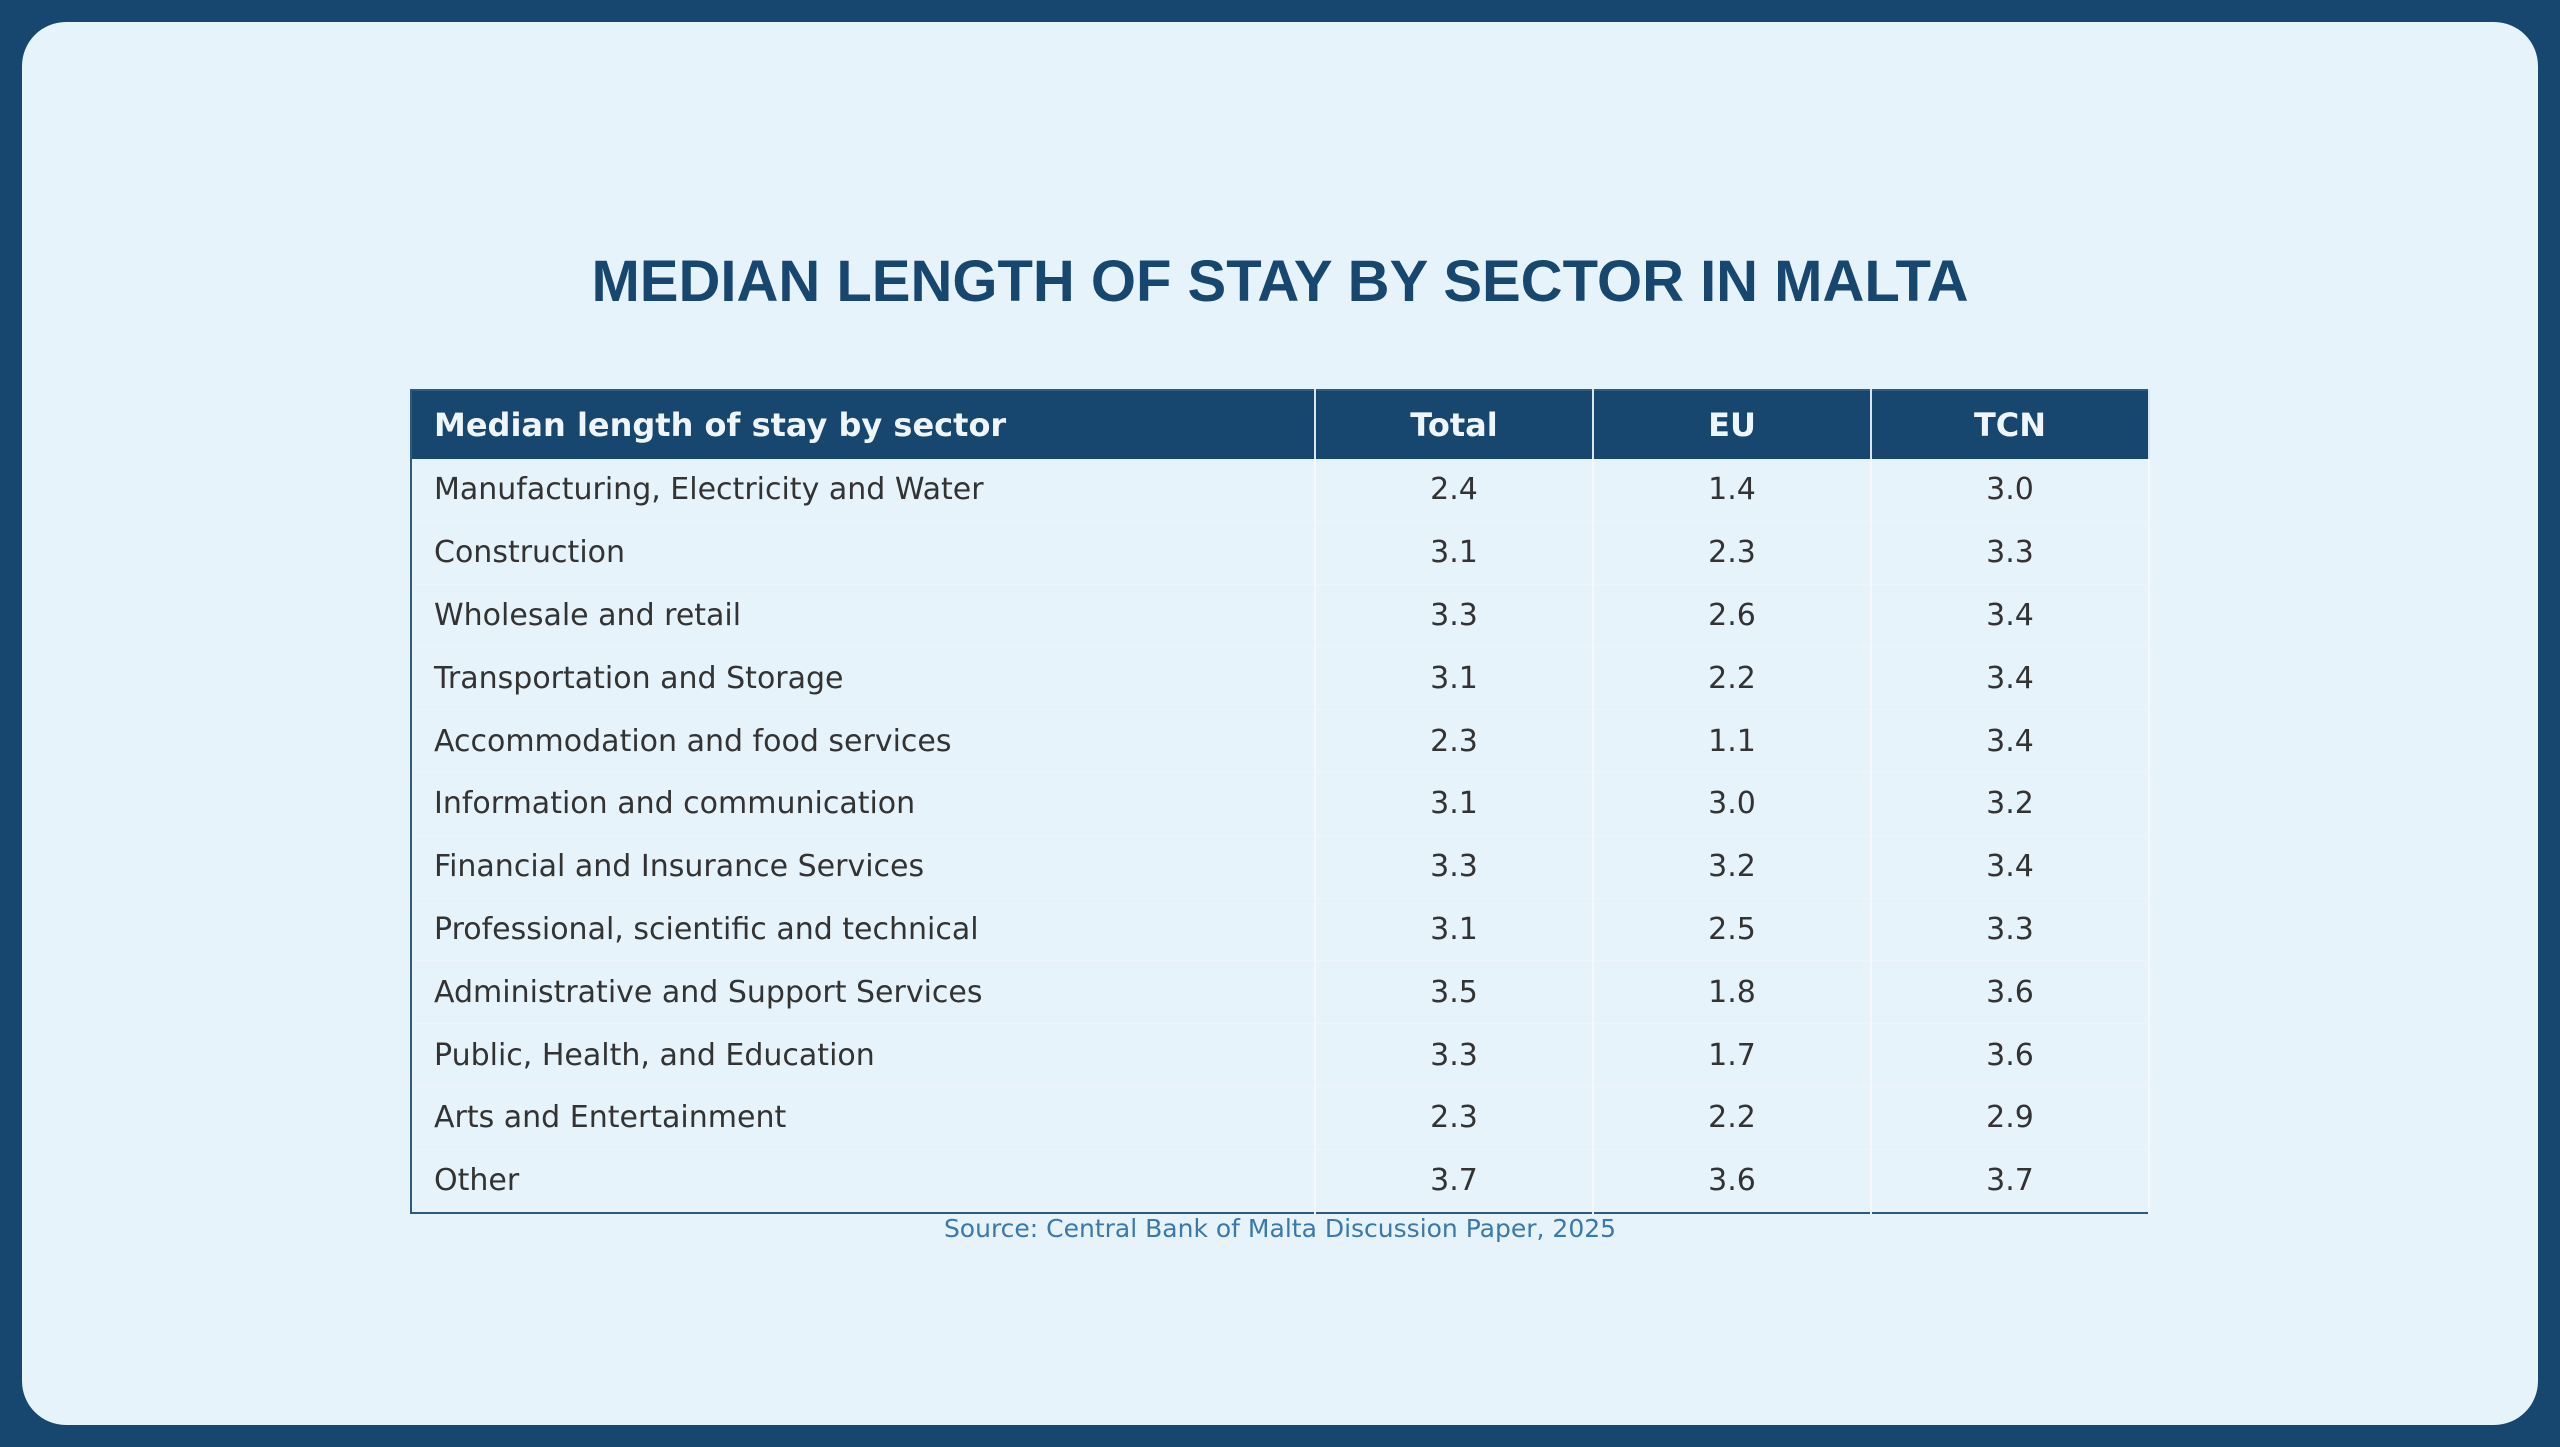 The image size is (2560, 1447). Describe the element at coordinates (1732, 930) in the screenshot. I see `value-cell: 2.5` at that location.